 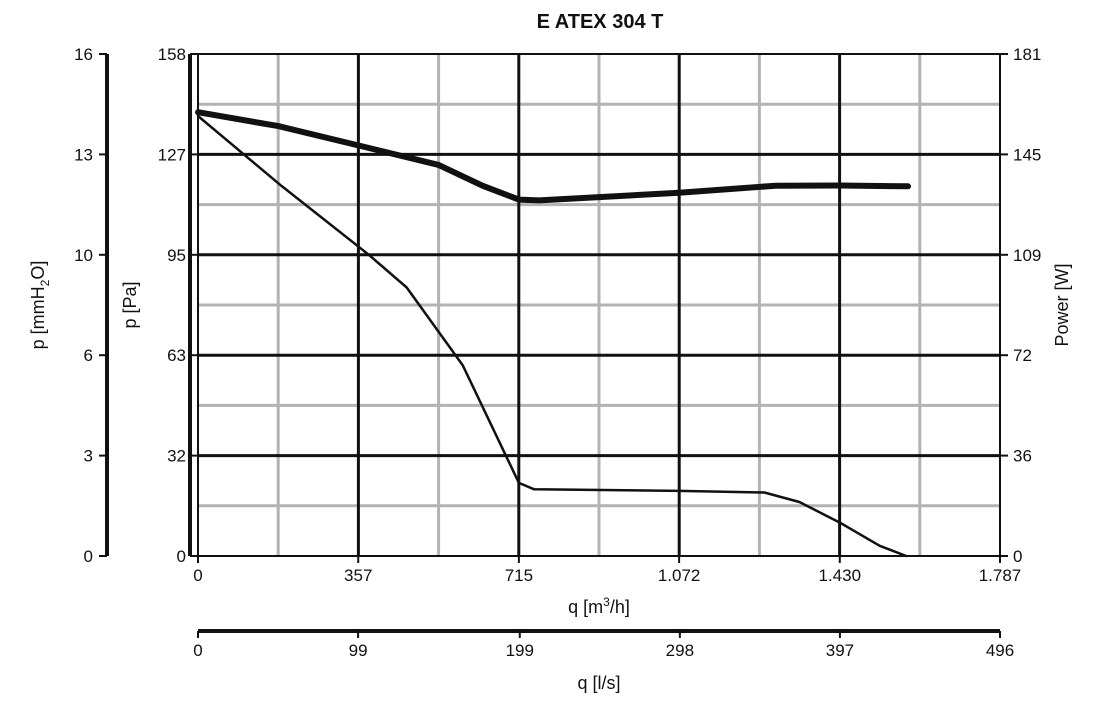 What do you see at coordinates (603, 645) in the screenshot?
I see `ls-axis-ticks: 0 99 199 298 397 496` at bounding box center [603, 645].